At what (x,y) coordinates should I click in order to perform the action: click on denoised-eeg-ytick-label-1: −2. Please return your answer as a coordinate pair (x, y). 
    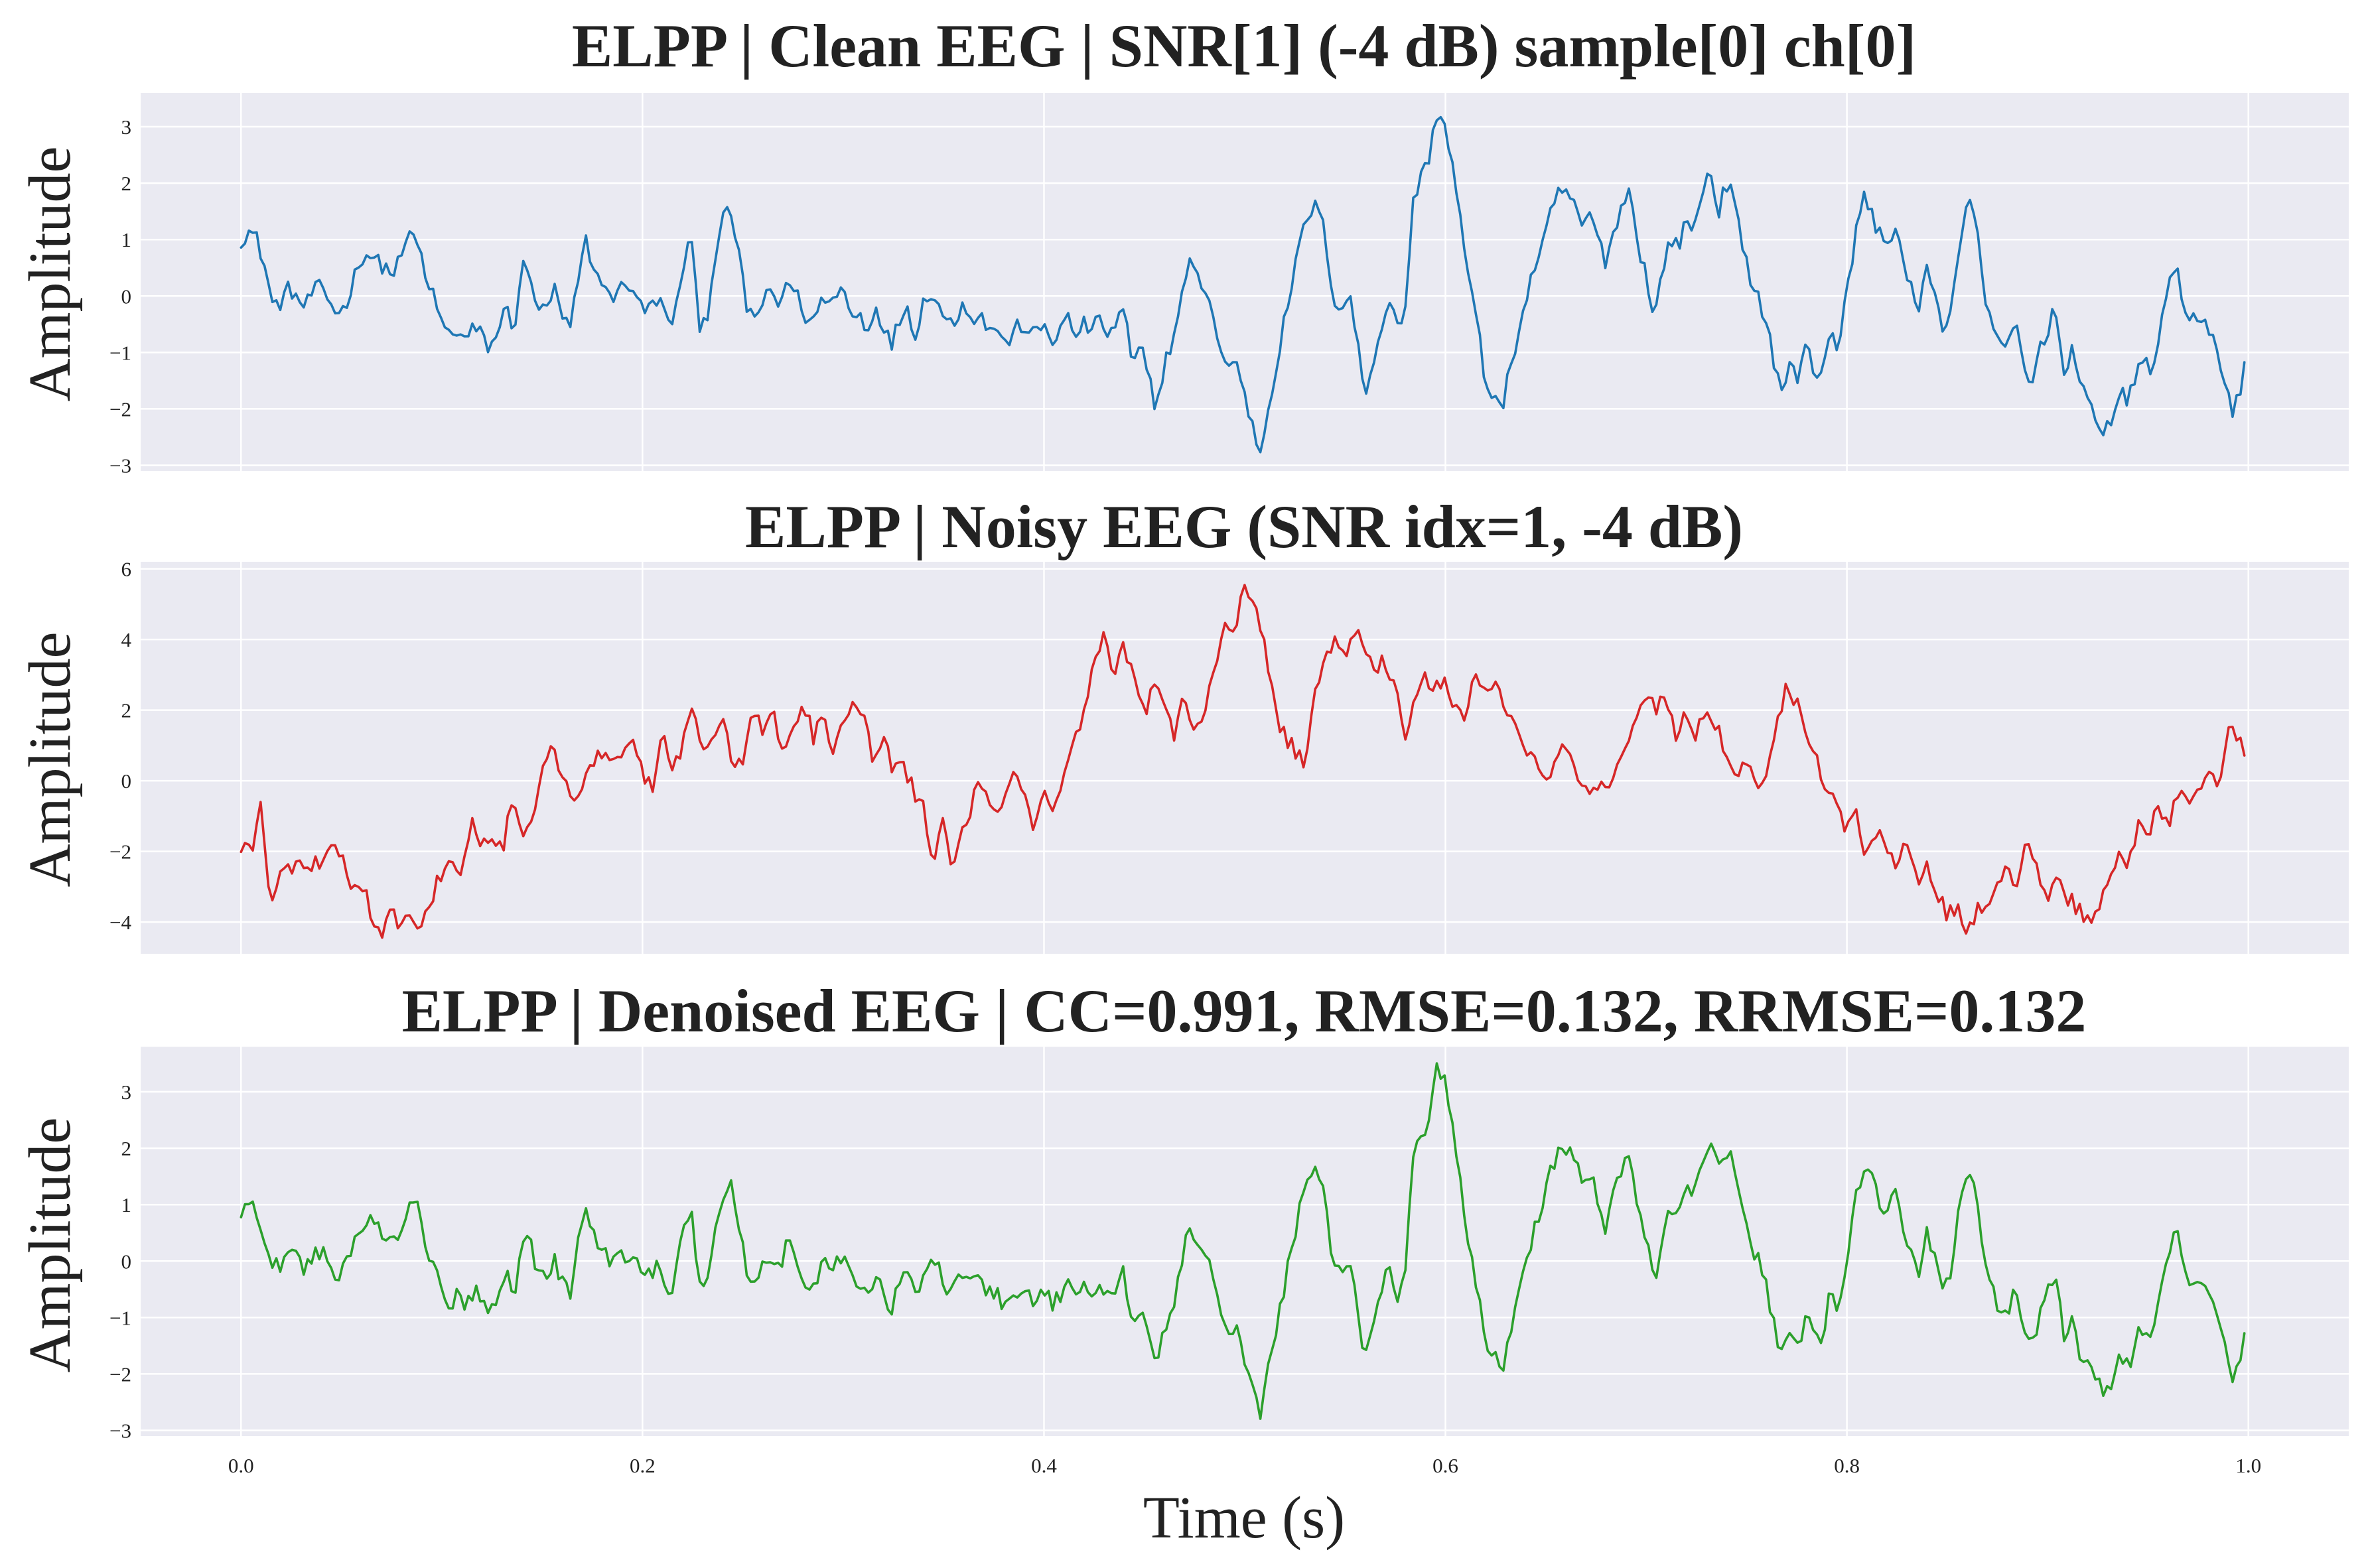
    Looking at the image, I should click on (120, 1374).